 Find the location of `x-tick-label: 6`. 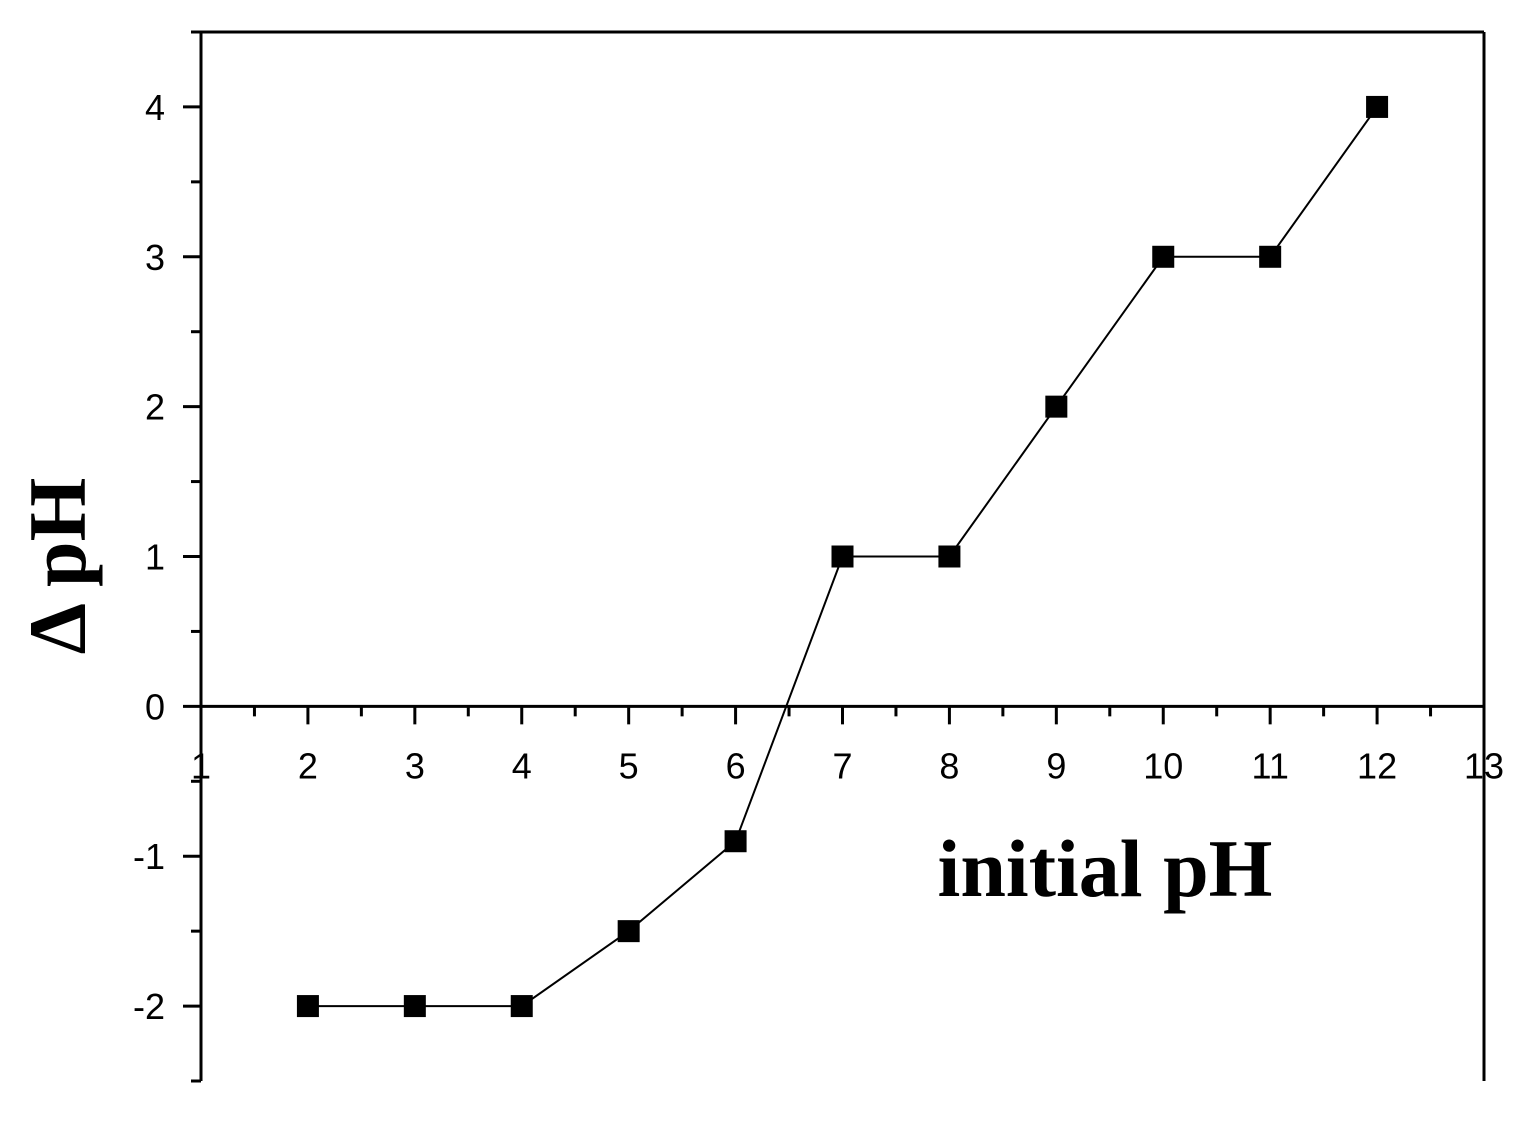

x-tick-label: 6 is located at coordinates (736, 765).